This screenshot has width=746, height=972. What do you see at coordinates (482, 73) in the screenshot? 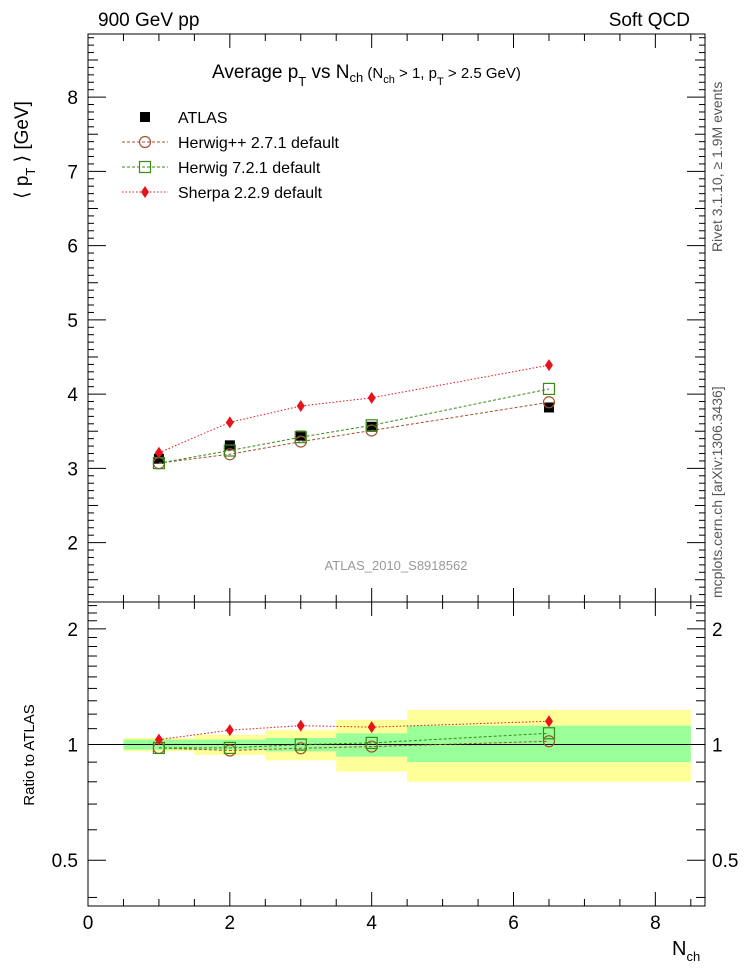
I see `title-cond-end: > 2.5 GeV)` at bounding box center [482, 73].